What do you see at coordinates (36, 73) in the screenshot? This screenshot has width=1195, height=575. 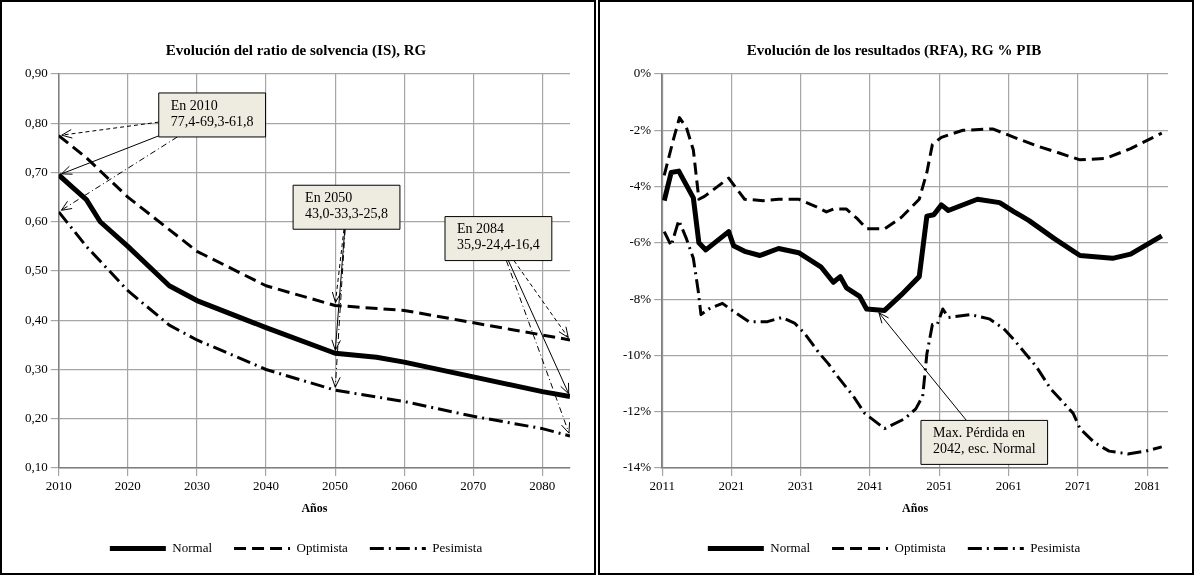 I see `y-tick-label: 0,90` at bounding box center [36, 73].